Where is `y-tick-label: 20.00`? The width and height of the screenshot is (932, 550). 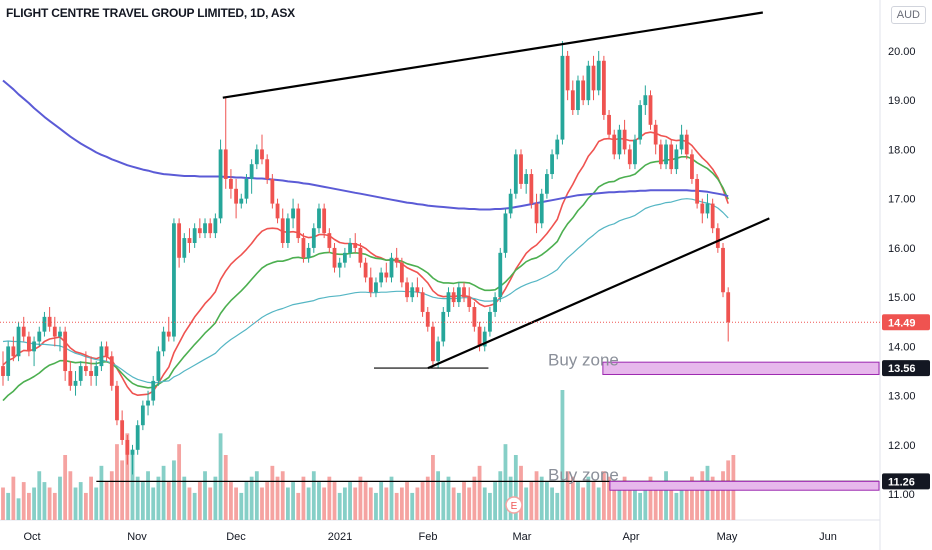
y-tick-label: 20.00 is located at coordinates (902, 52).